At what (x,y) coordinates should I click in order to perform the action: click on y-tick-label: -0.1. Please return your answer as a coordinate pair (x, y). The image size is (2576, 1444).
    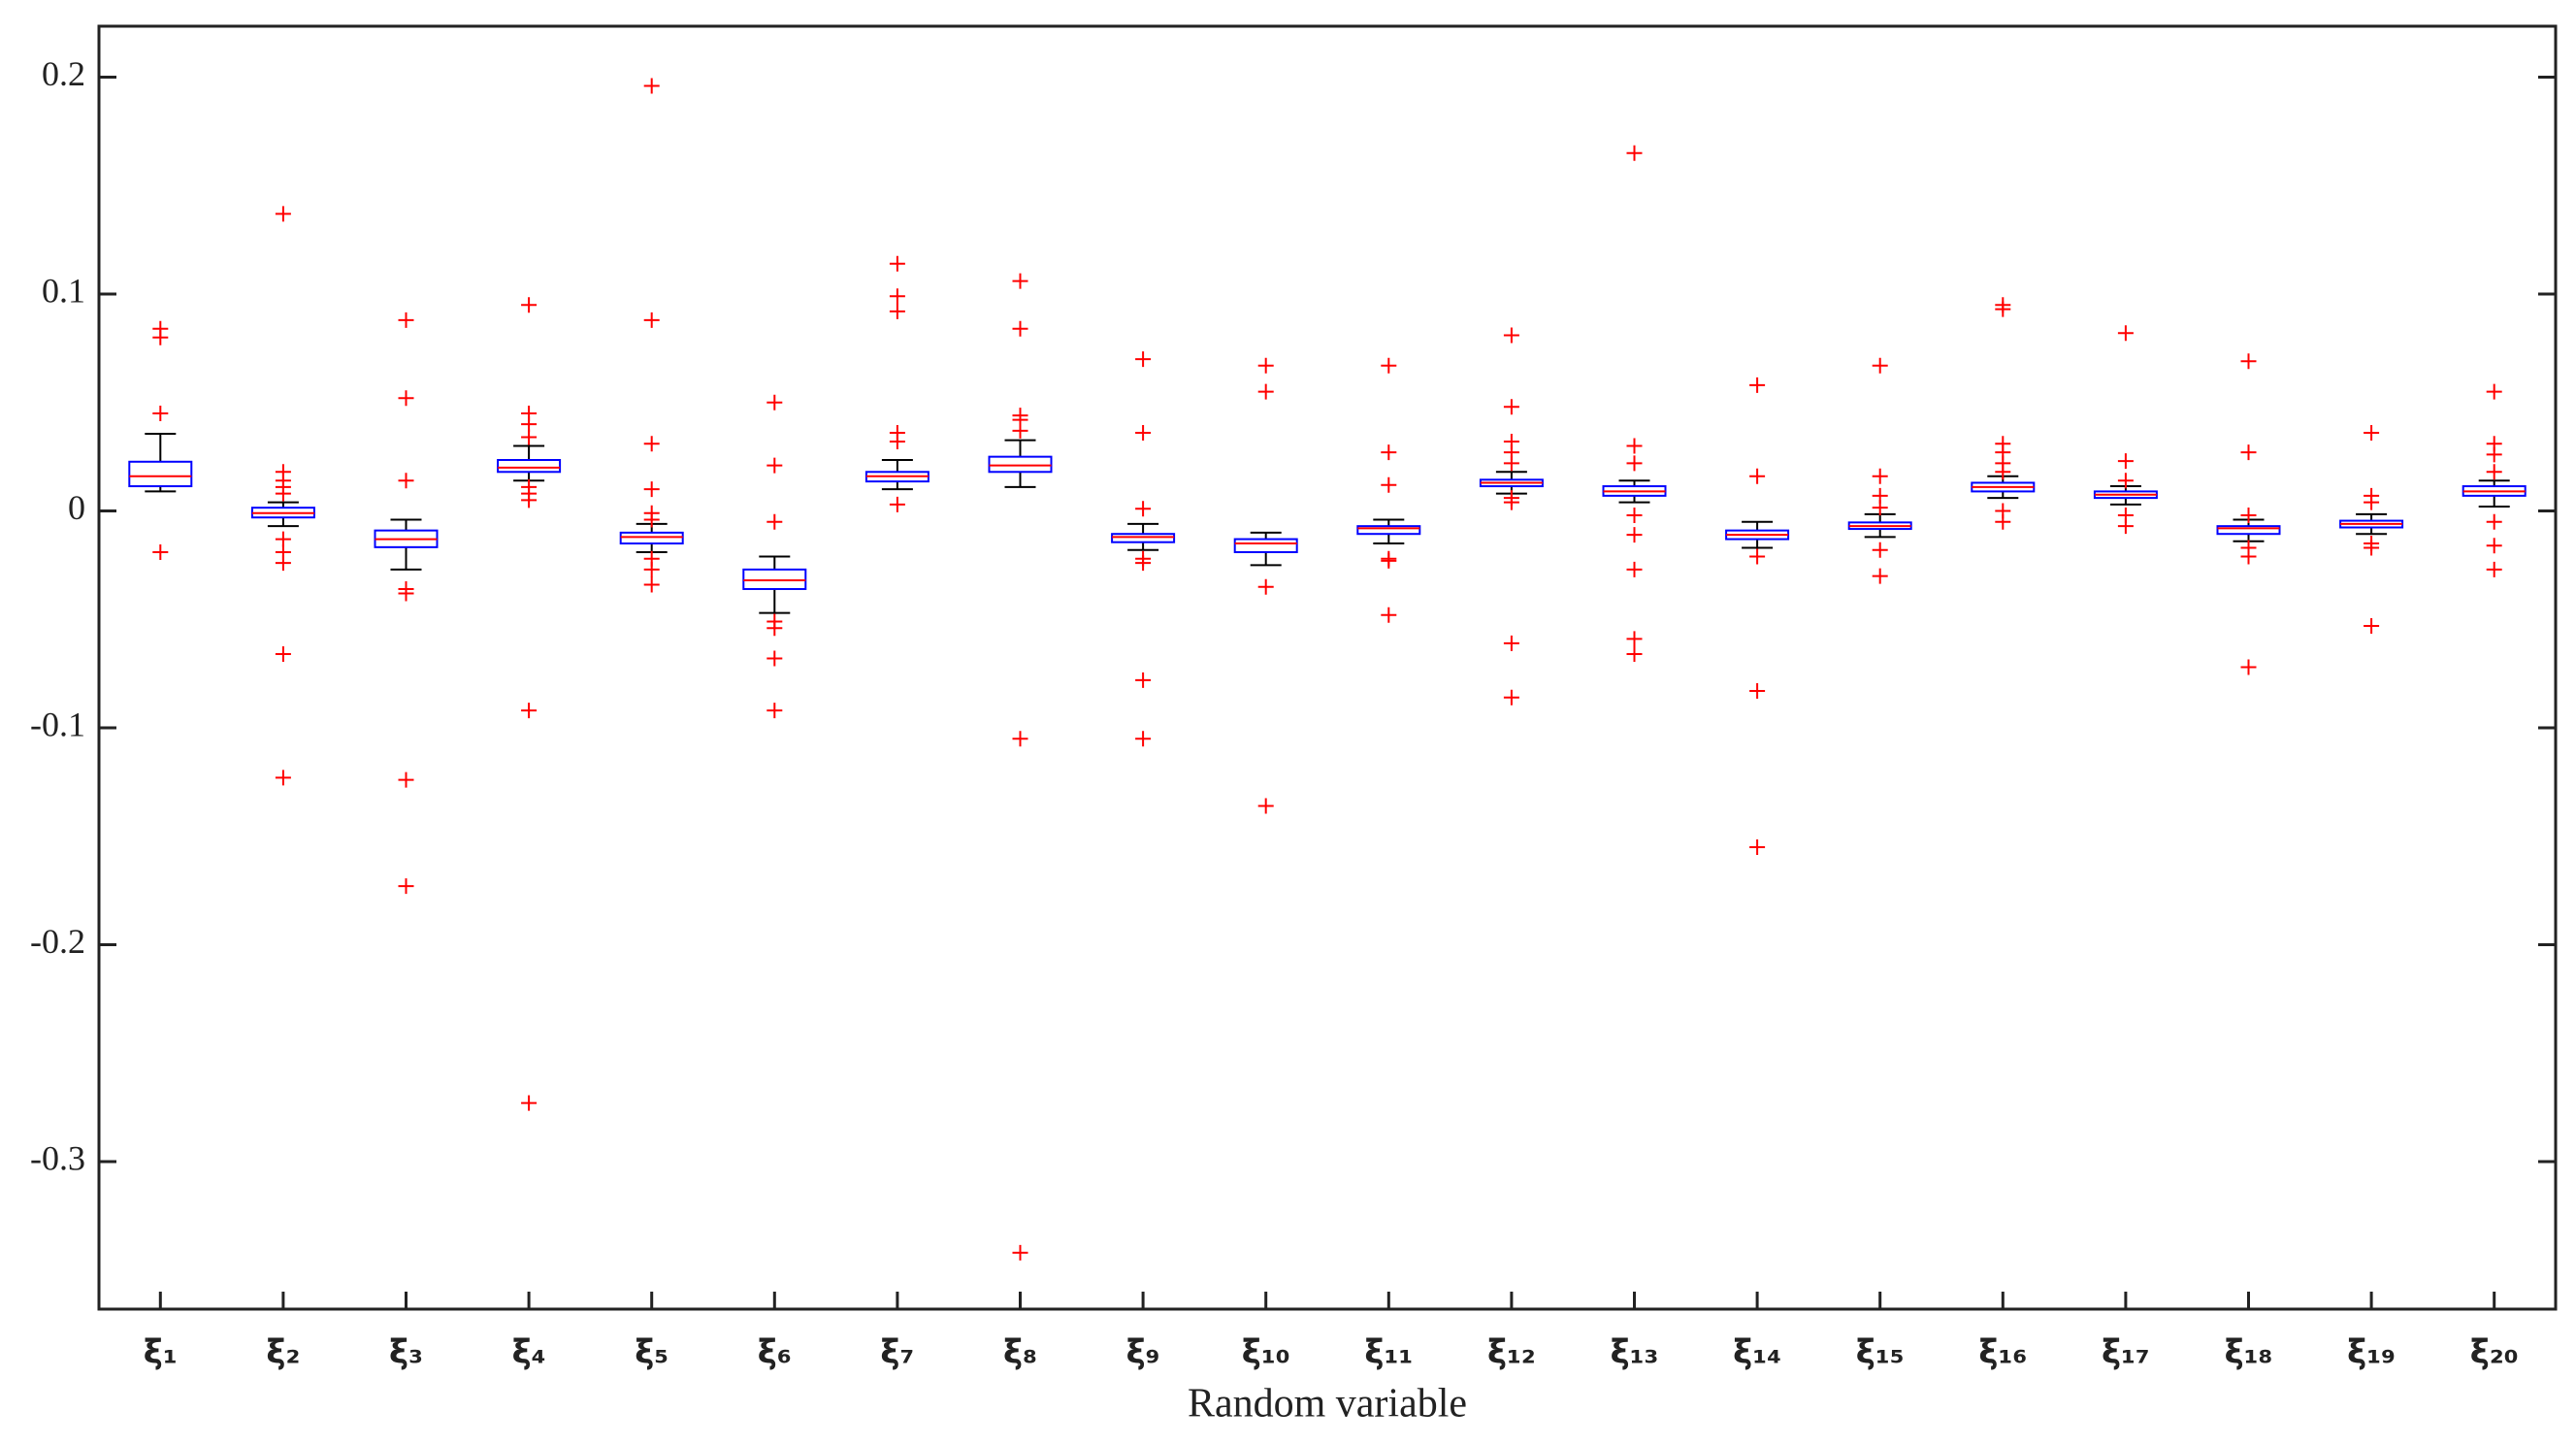
    Looking at the image, I should click on (58, 724).